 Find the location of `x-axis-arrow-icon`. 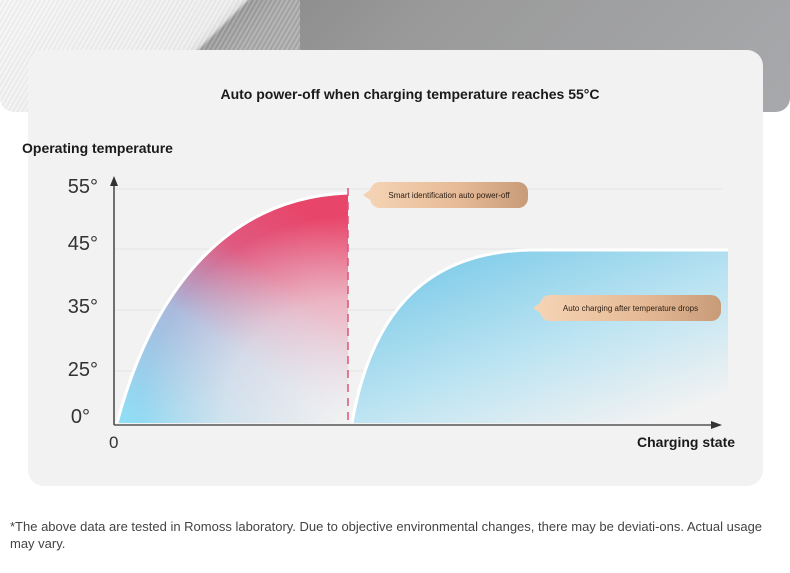

x-axis-arrow-icon is located at coordinates (716, 425).